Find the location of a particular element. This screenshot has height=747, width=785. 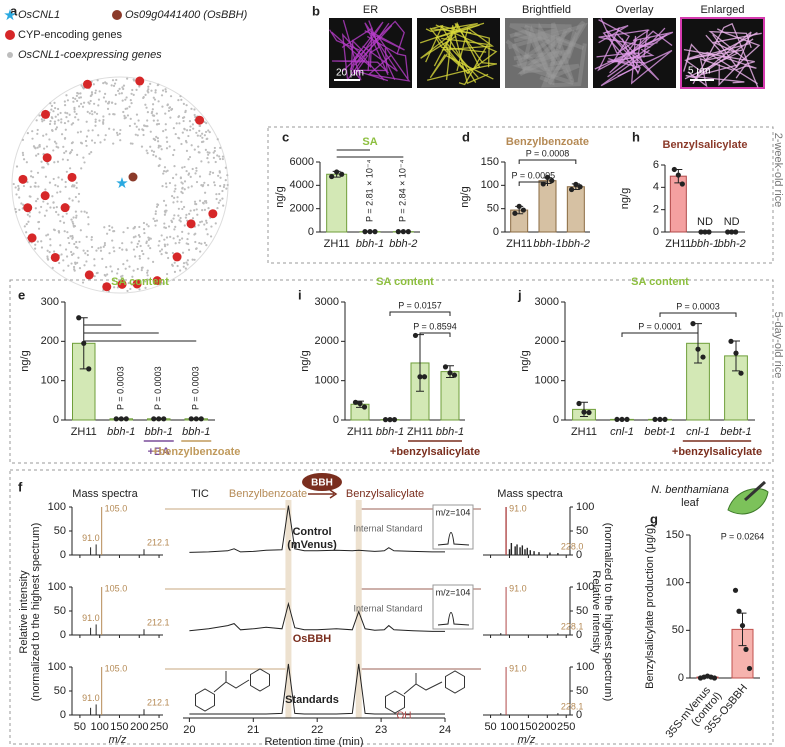

cyp-gene is located at coordinates (107, 287).